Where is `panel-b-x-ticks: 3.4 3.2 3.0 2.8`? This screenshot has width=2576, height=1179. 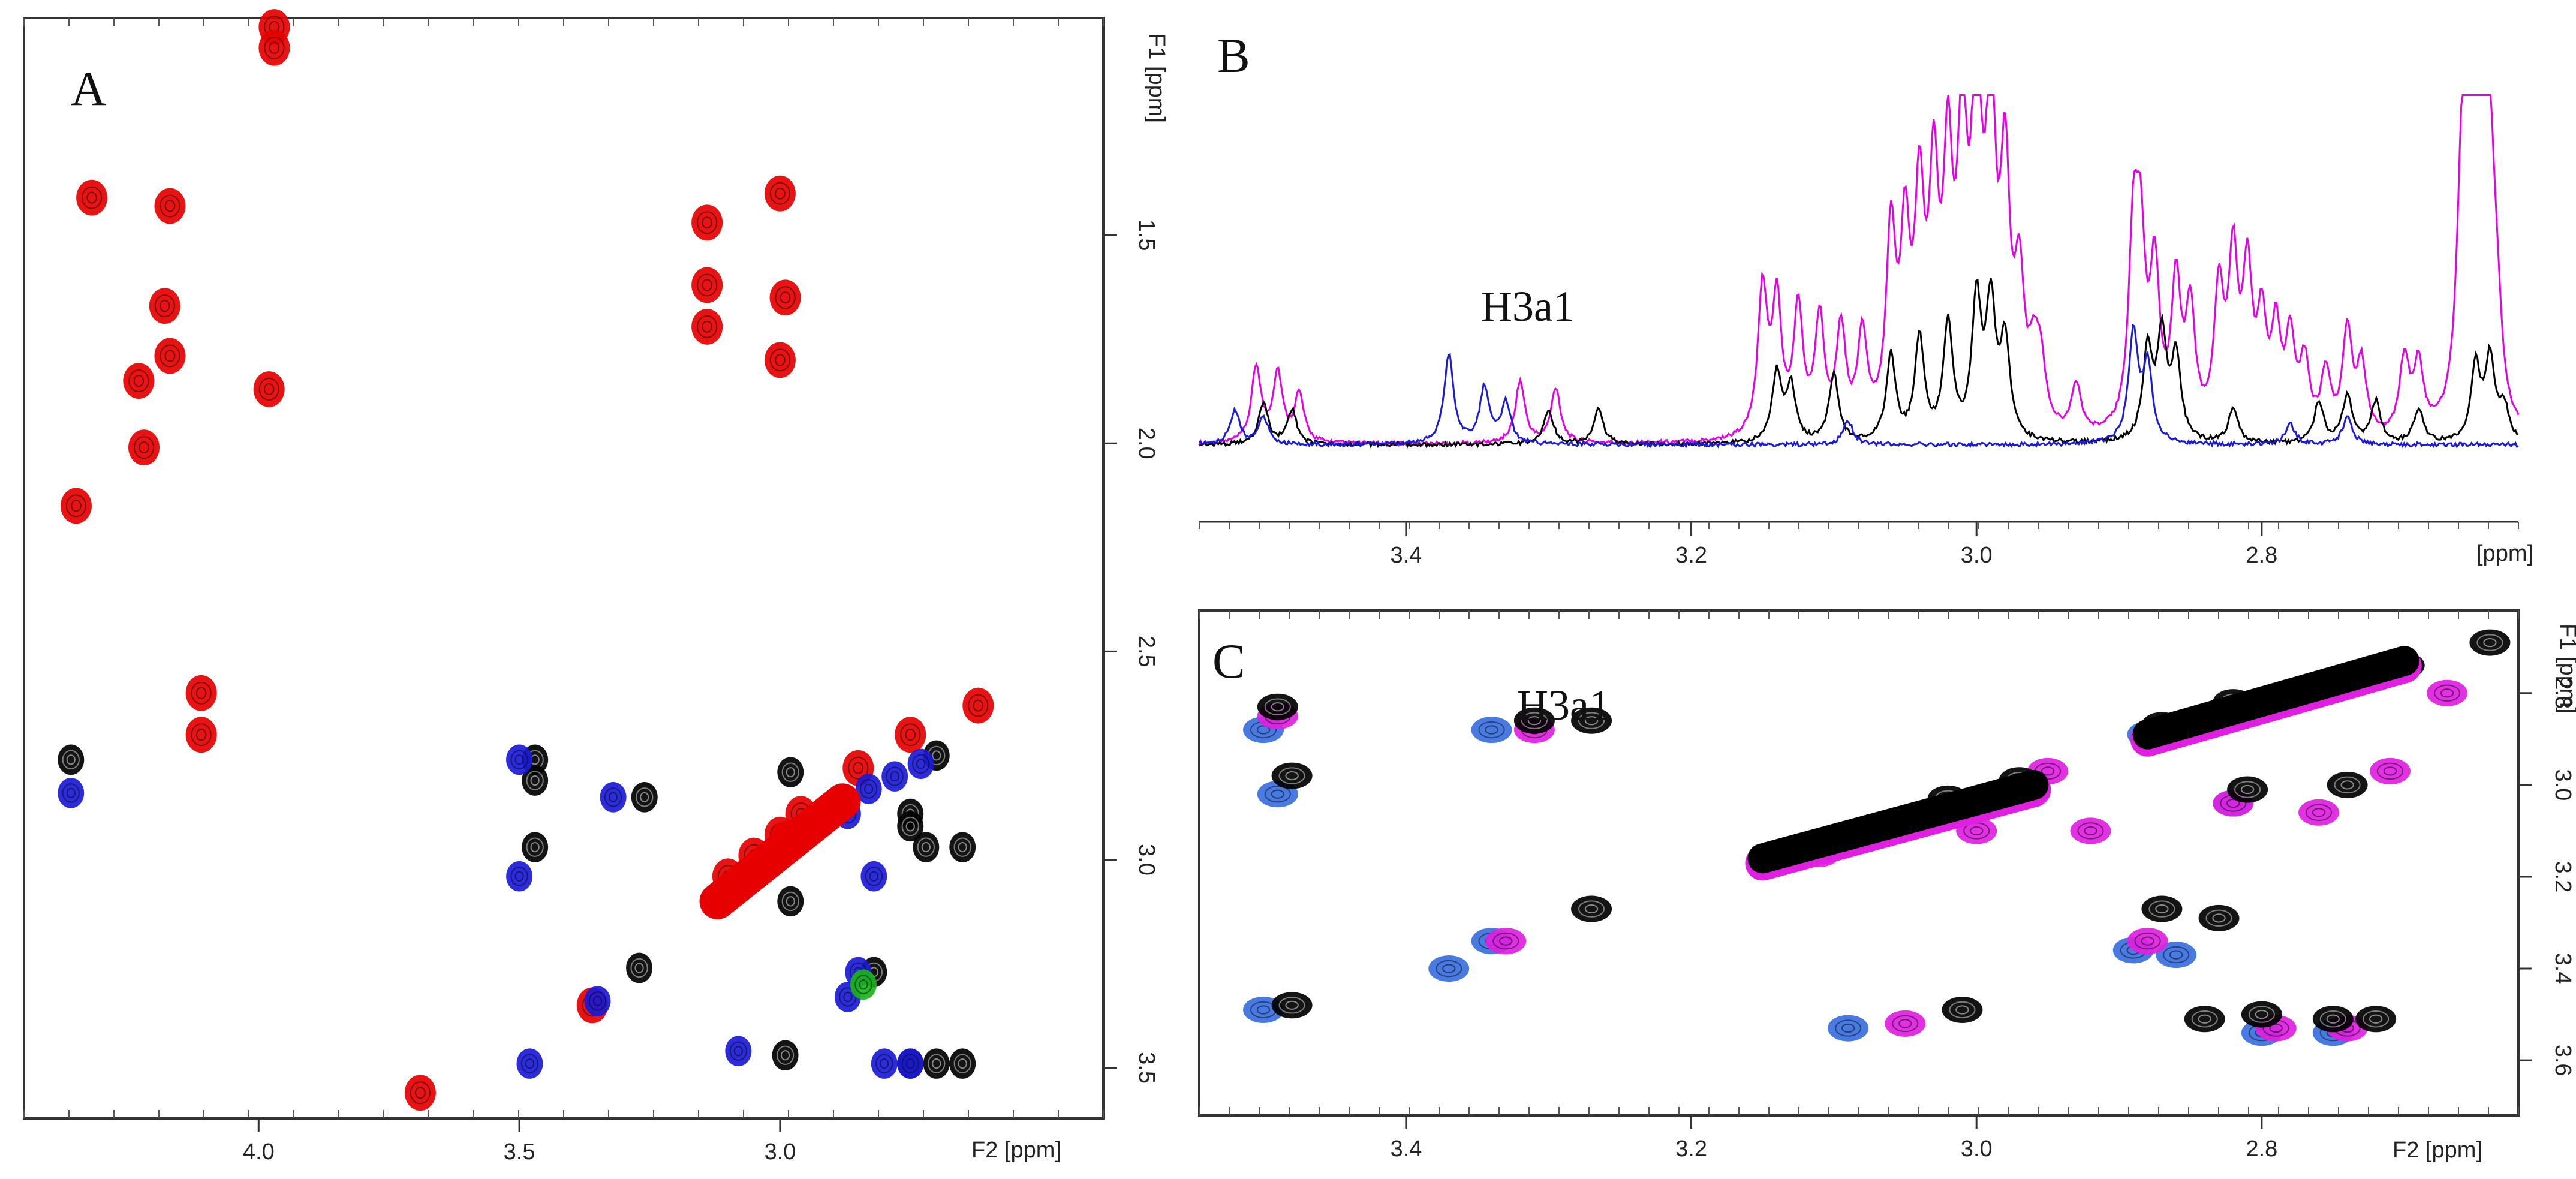 panel-b-x-ticks: 3.4 3.2 3.0 2.8 is located at coordinates (1859, 545).